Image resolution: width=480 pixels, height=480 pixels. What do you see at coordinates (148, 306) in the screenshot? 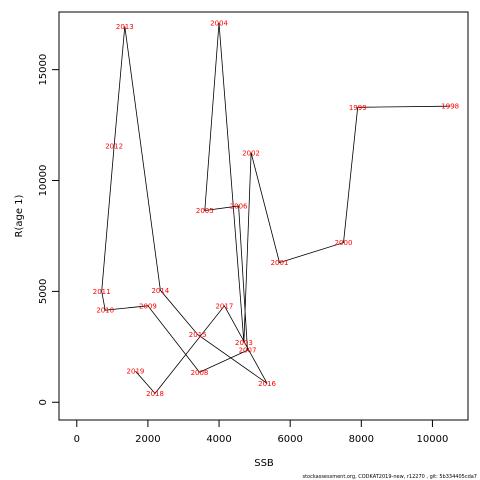
I see `year-label-2009: 2009` at bounding box center [148, 306].